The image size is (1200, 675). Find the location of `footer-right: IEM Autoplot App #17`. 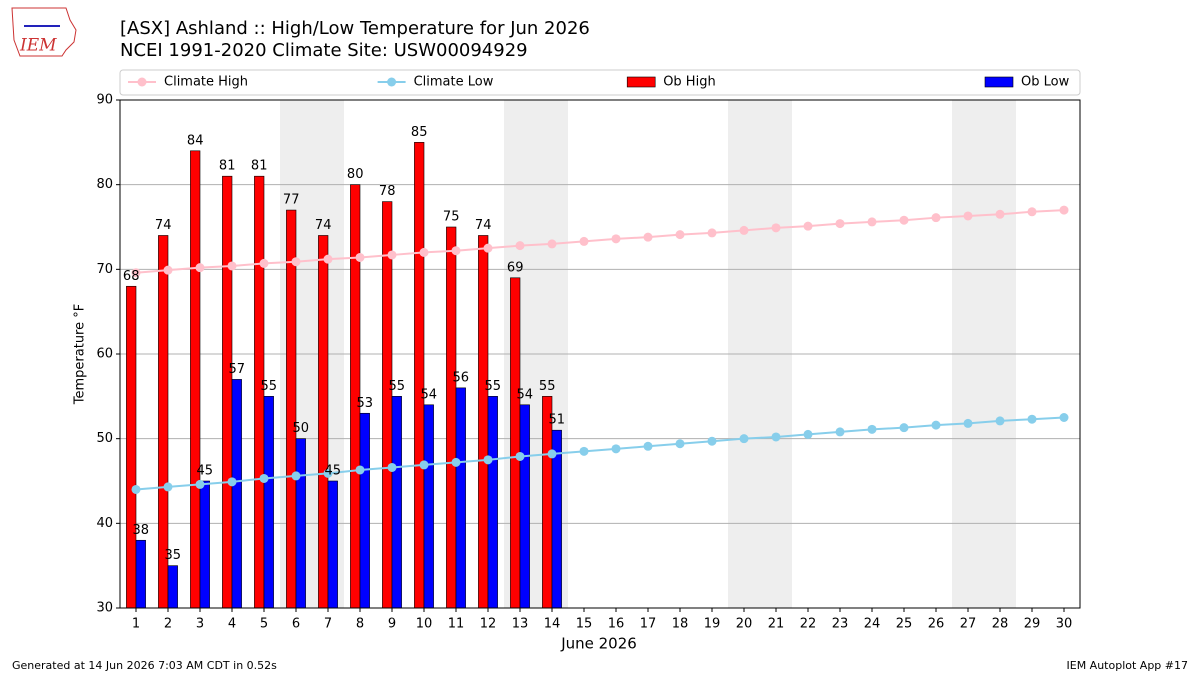

footer-right: IEM Autoplot App #17 is located at coordinates (1128, 665).